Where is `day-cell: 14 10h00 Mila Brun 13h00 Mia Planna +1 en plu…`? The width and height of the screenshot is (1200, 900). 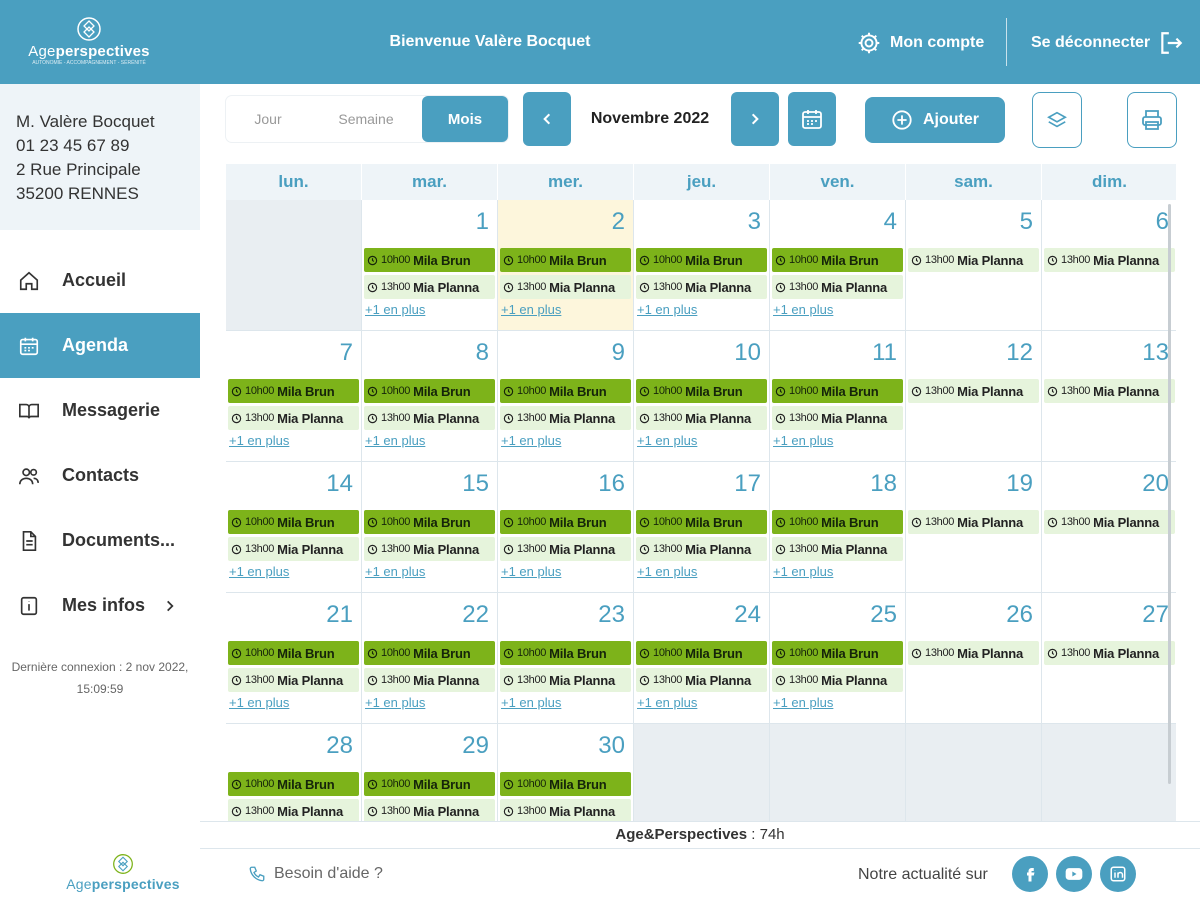
day-cell: 14 10h00 Mila Brun 13h00 Mia Planna +1 en plu… is located at coordinates (294, 527).